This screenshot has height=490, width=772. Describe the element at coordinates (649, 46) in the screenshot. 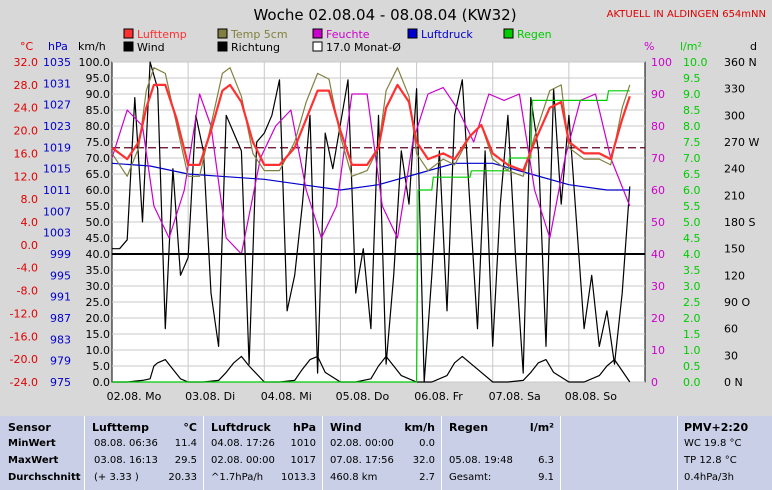

I see `humidity-axis-label: %` at that location.